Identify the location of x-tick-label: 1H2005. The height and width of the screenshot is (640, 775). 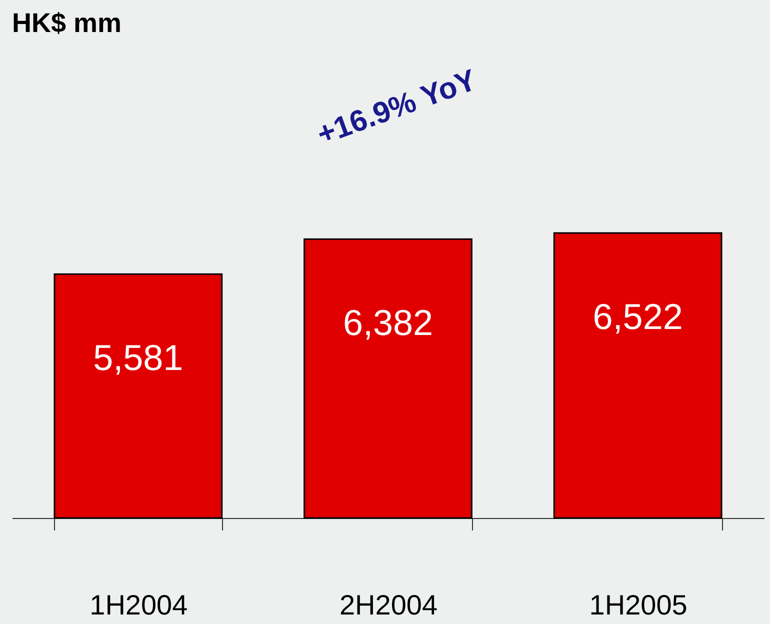
(638, 605).